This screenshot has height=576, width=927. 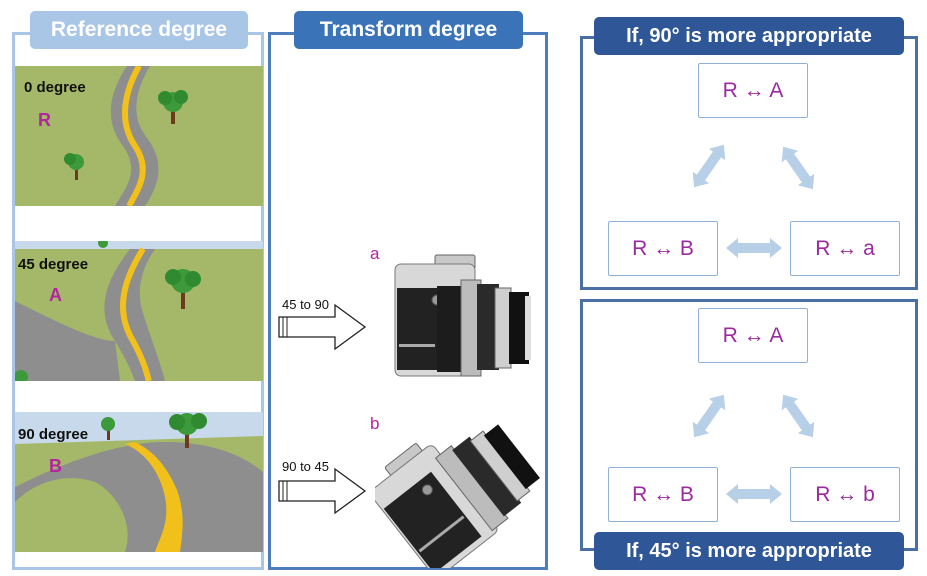 What do you see at coordinates (462, 315) in the screenshot?
I see `camera-icon-a` at bounding box center [462, 315].